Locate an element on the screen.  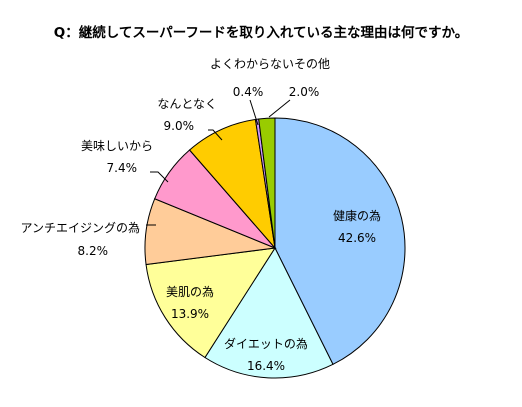
slice-7-leader-line is located at coordinates (254, 112).